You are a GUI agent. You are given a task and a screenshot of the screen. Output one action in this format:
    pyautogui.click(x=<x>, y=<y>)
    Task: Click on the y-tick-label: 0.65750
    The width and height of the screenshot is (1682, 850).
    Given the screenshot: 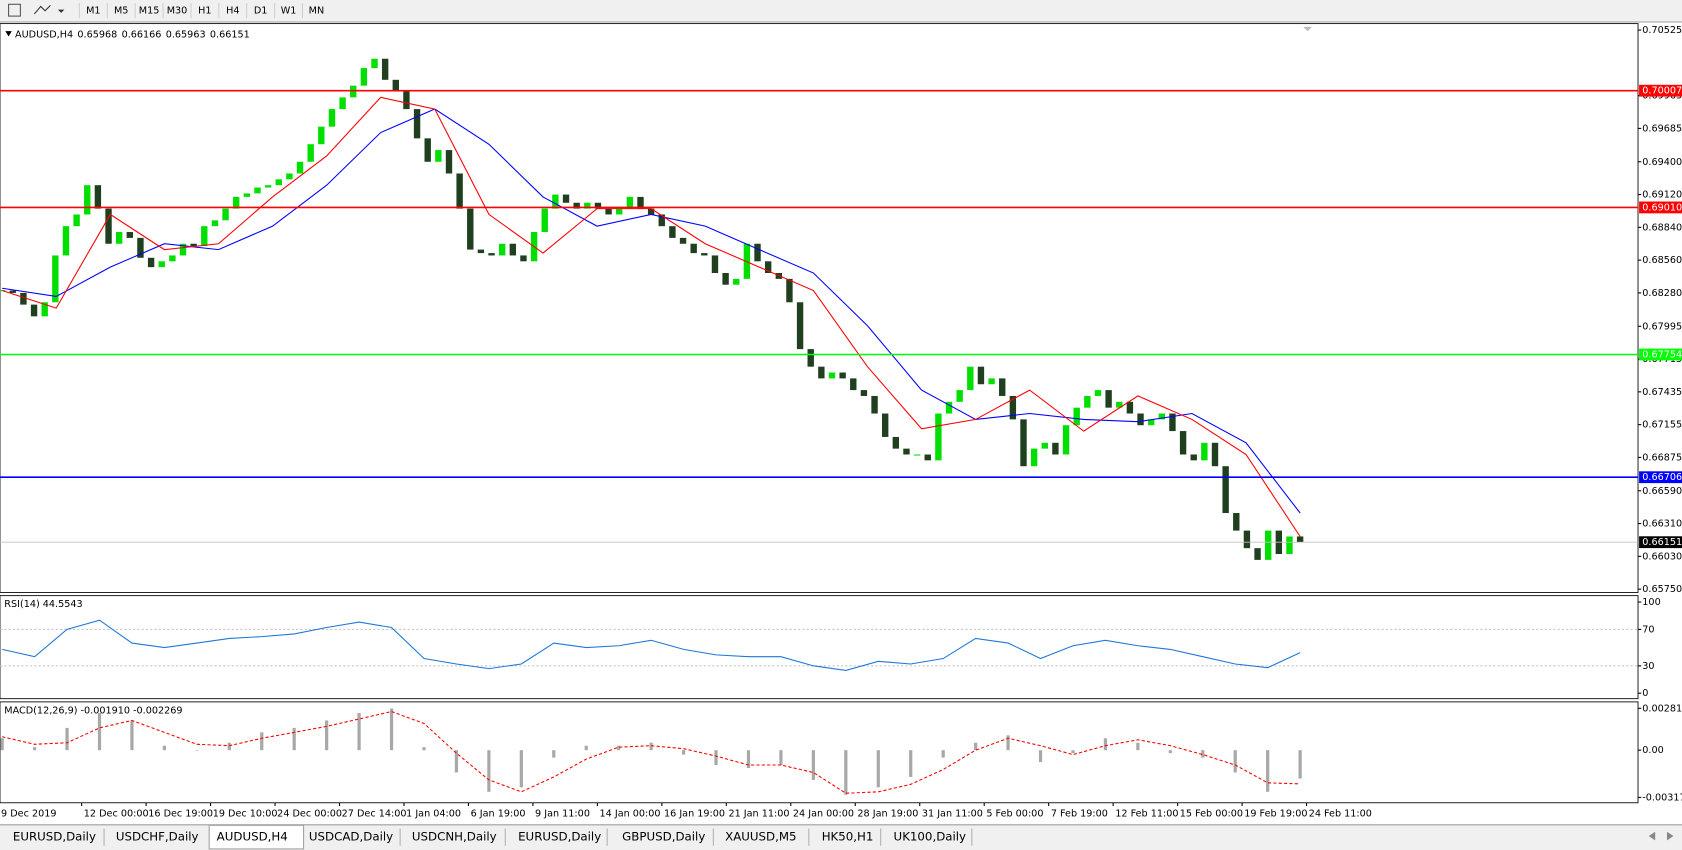 What is the action you would take?
    pyautogui.click(x=1662, y=589)
    